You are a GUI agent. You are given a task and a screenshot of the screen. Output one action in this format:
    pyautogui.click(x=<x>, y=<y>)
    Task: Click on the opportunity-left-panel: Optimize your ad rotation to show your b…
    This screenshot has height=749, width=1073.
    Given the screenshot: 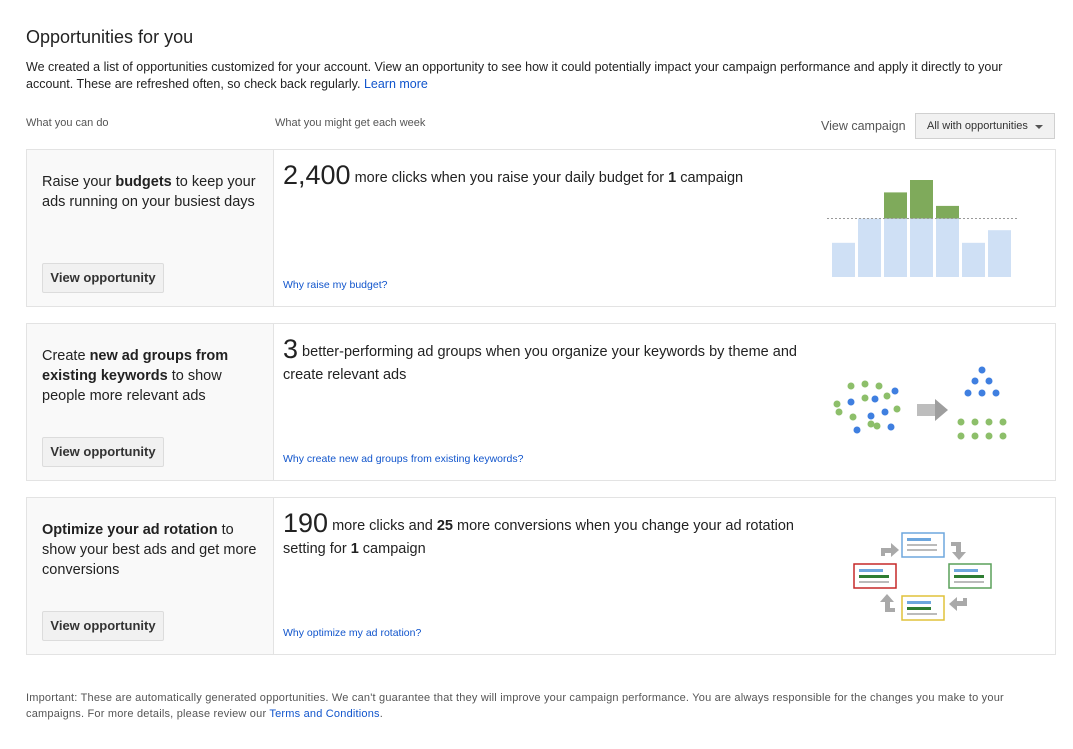 What is the action you would take?
    pyautogui.click(x=150, y=576)
    